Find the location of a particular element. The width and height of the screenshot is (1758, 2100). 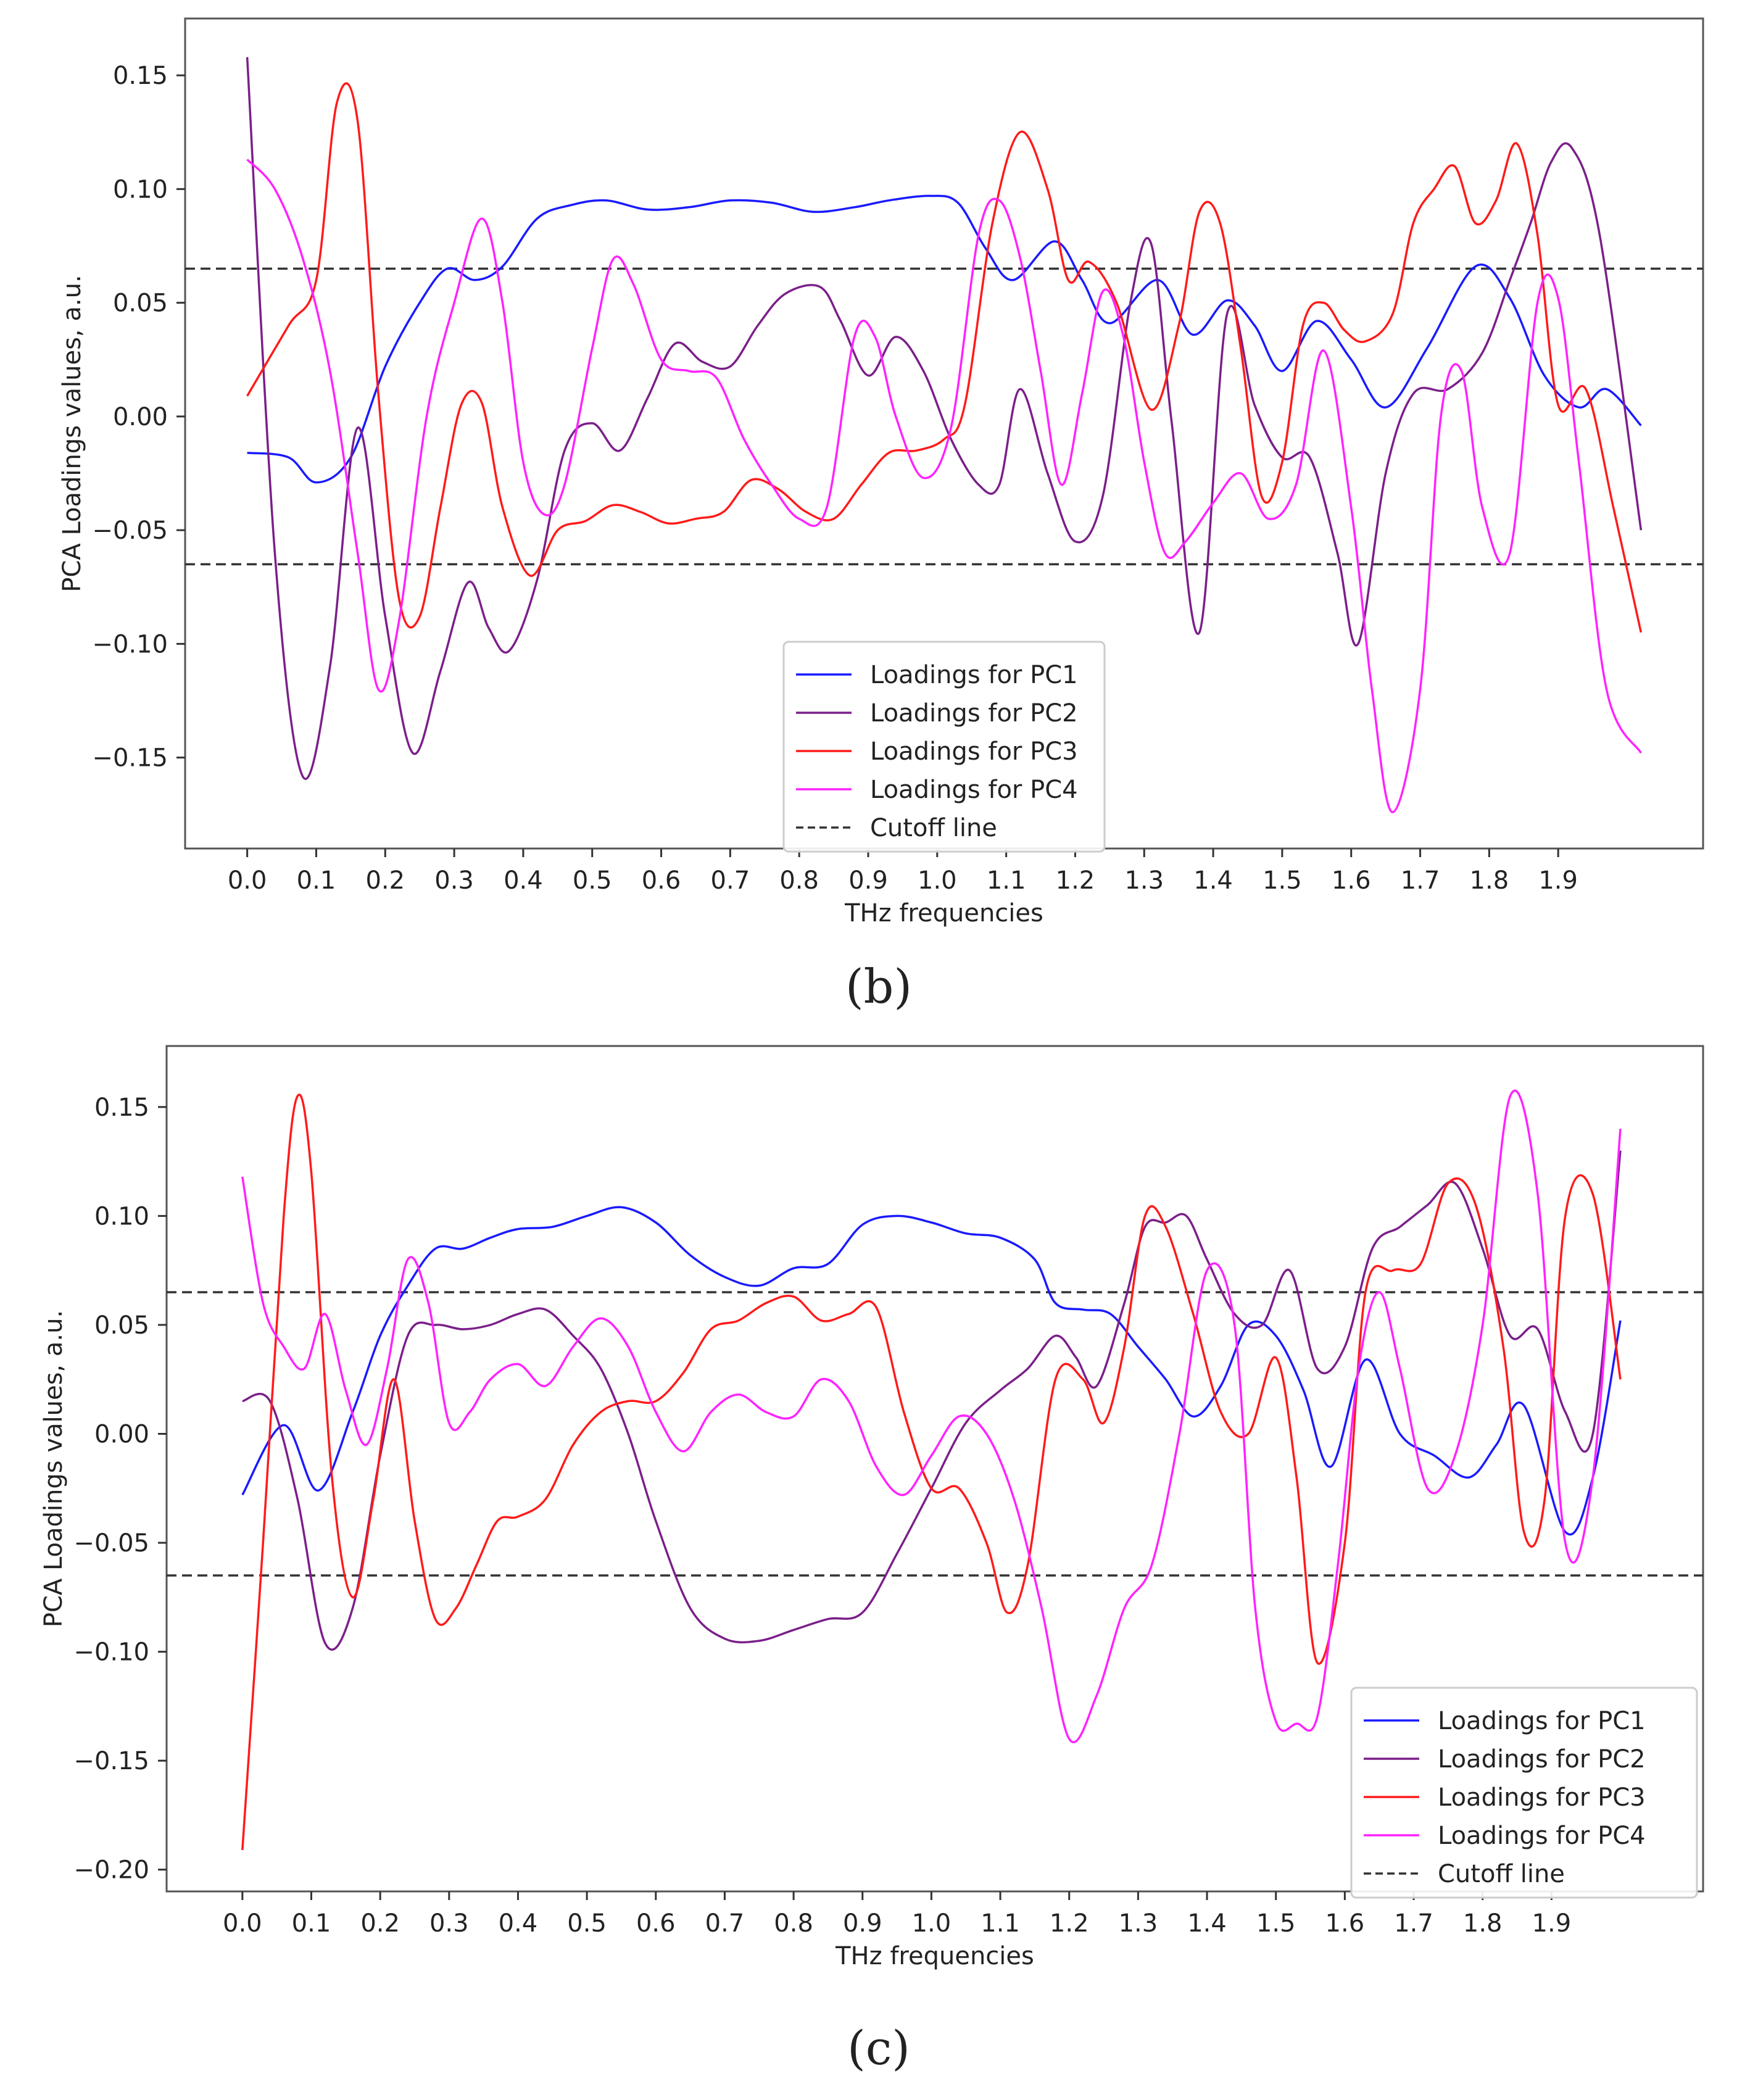

x-tick-label-c-6: 0.6 is located at coordinates (656, 1923).